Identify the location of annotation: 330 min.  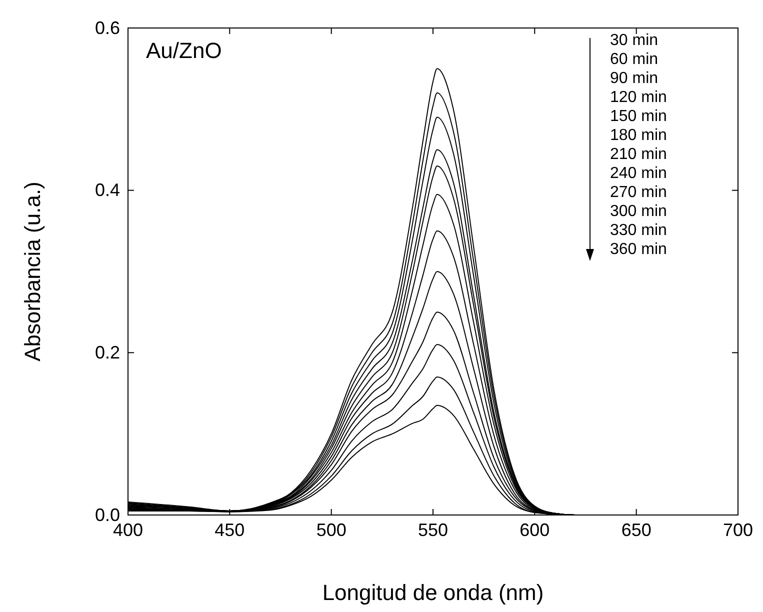
(638, 230).